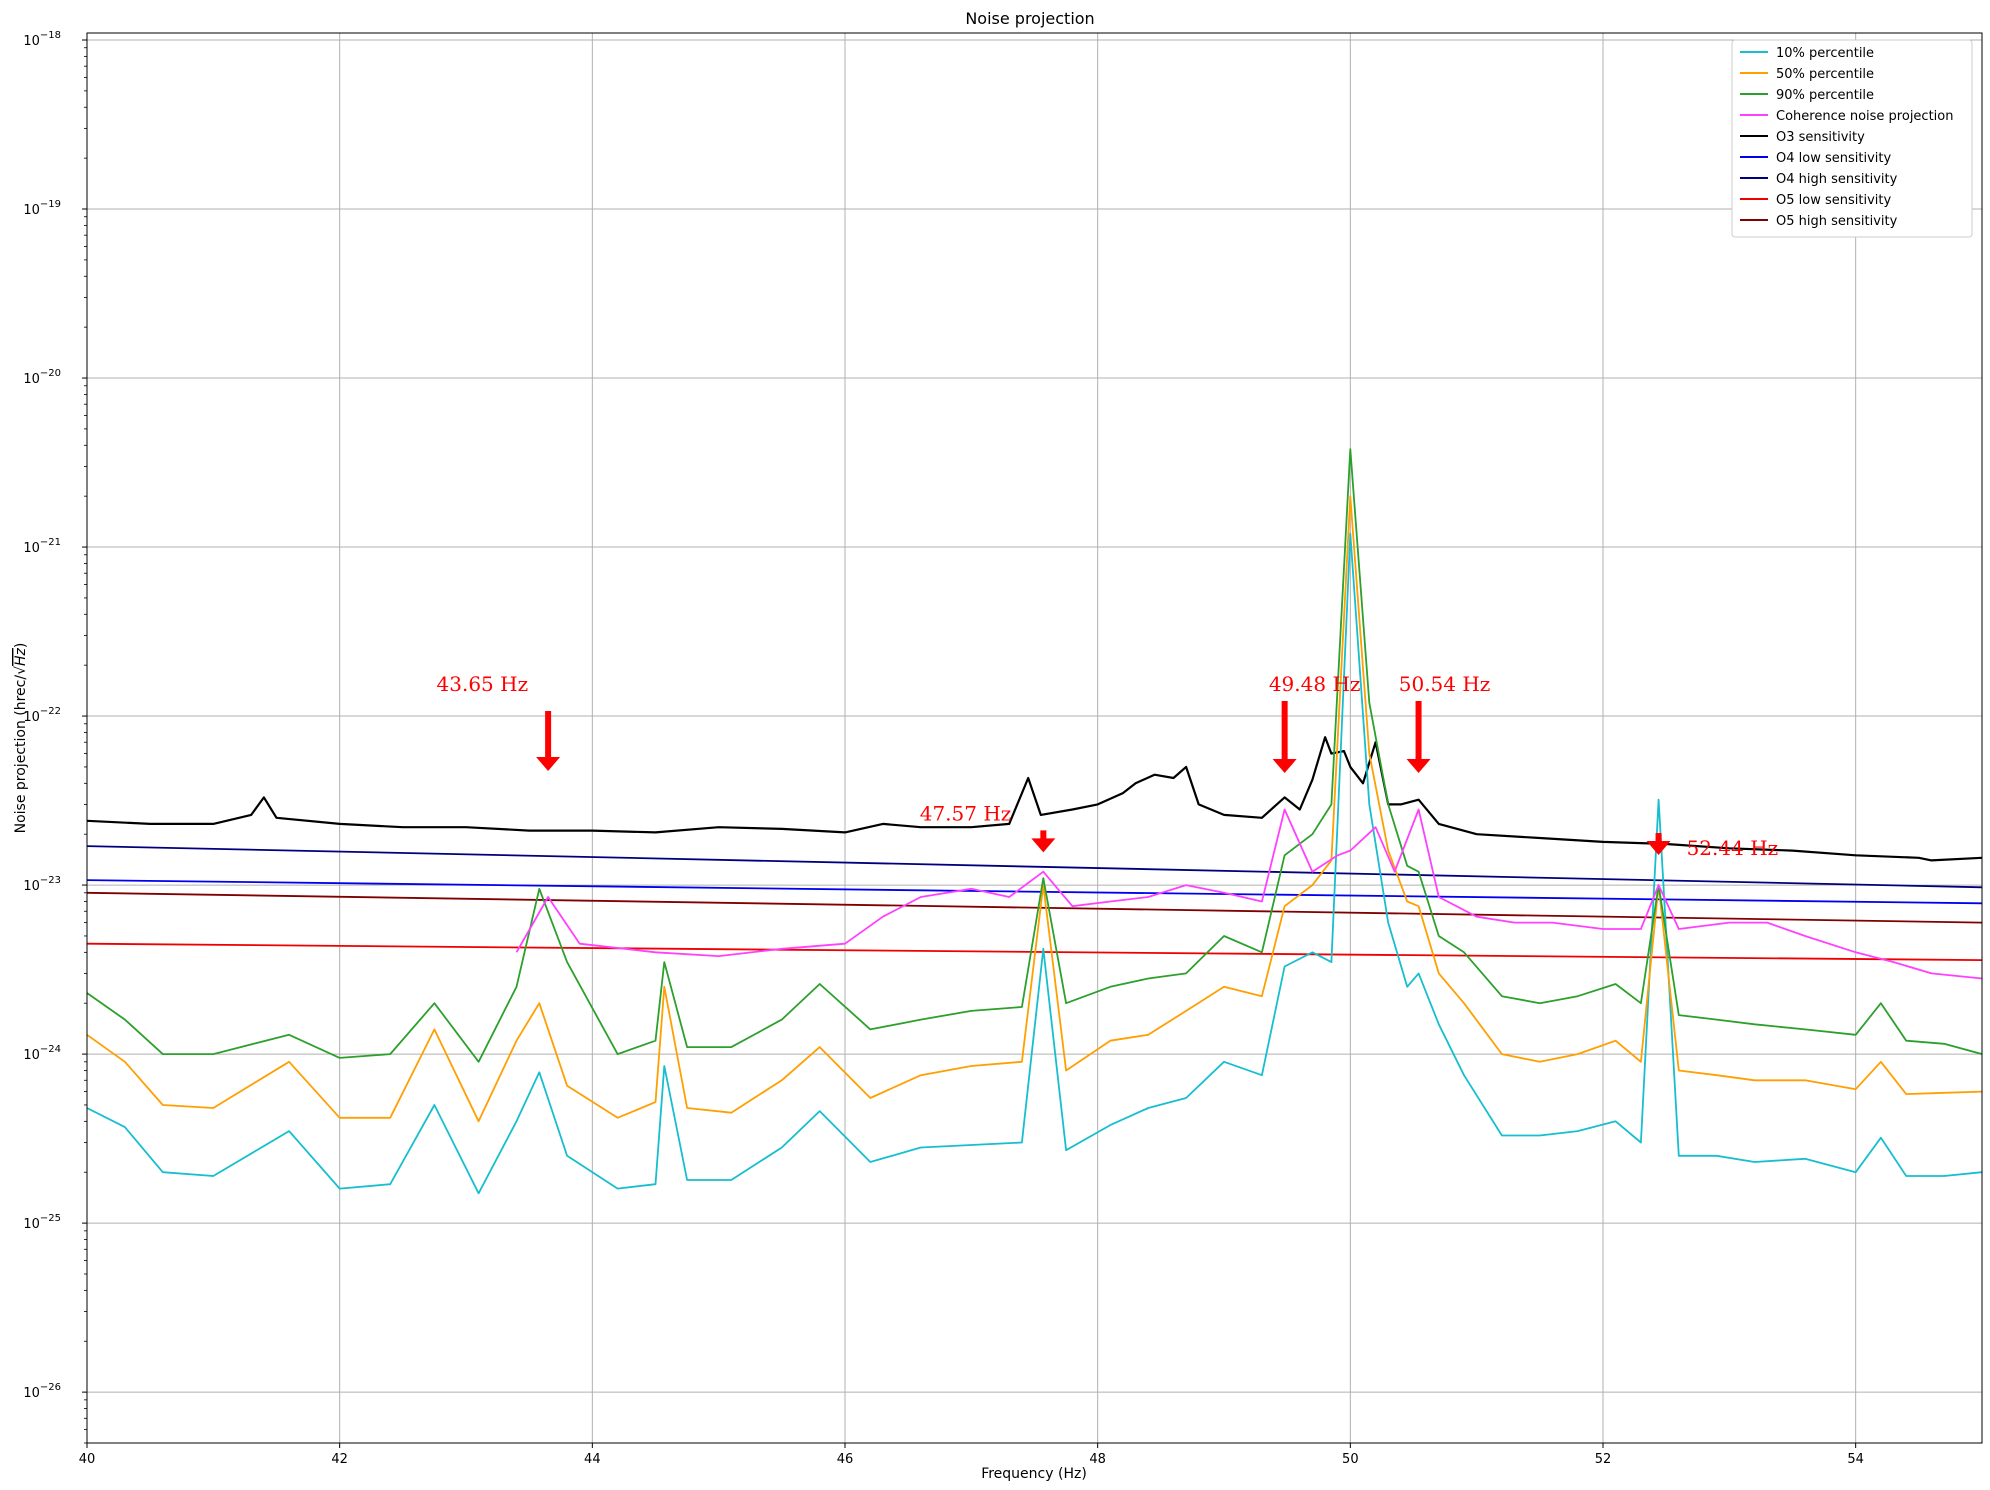  I want to click on y-tick-label: 10−22, so click(42, 715).